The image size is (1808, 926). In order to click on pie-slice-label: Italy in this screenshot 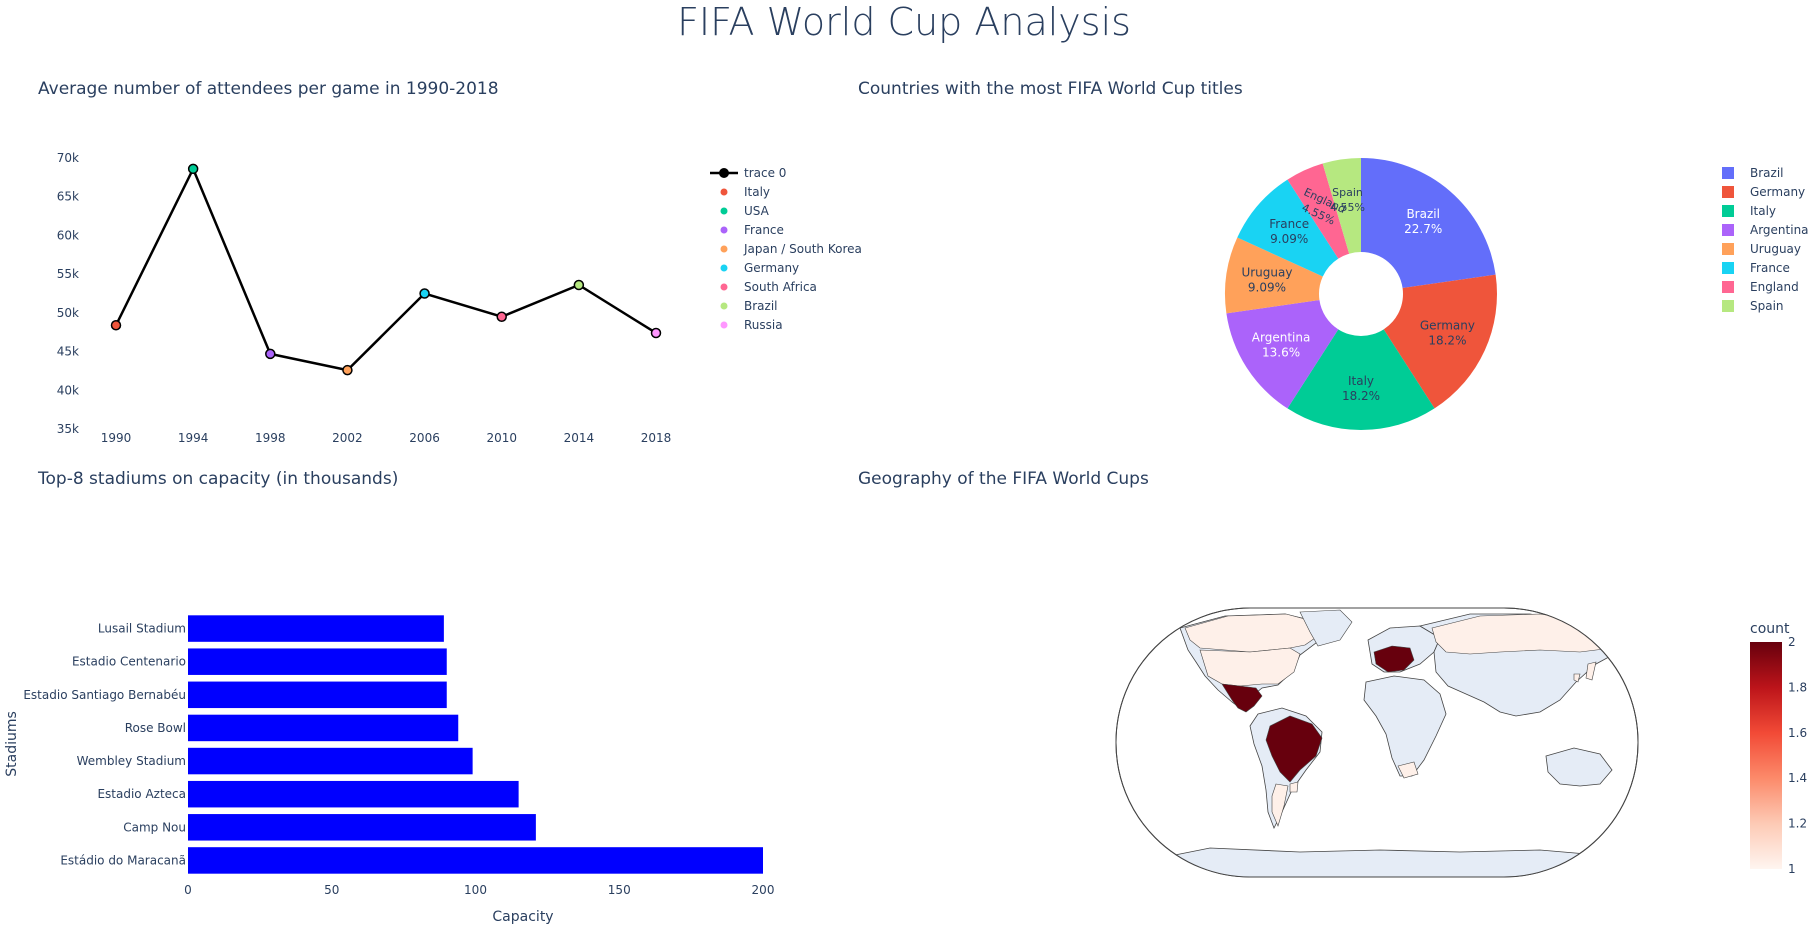, I will do `click(1361, 381)`.